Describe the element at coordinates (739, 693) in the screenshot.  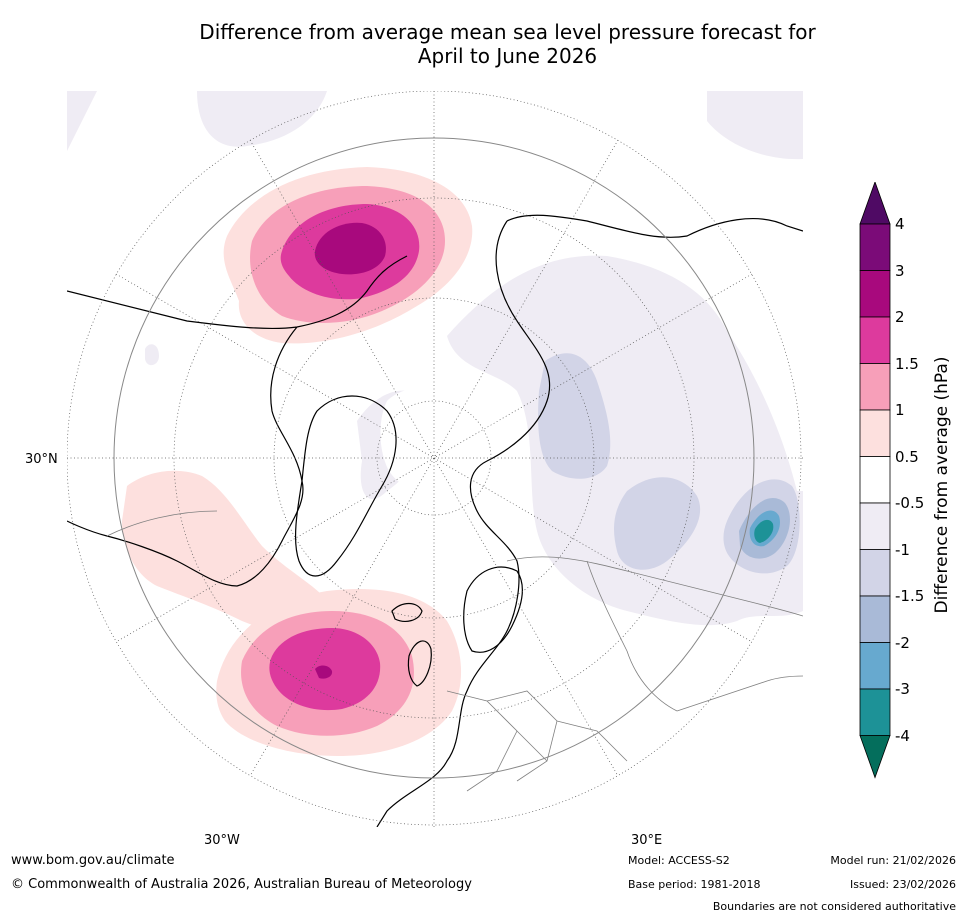
I see `border-china` at that location.